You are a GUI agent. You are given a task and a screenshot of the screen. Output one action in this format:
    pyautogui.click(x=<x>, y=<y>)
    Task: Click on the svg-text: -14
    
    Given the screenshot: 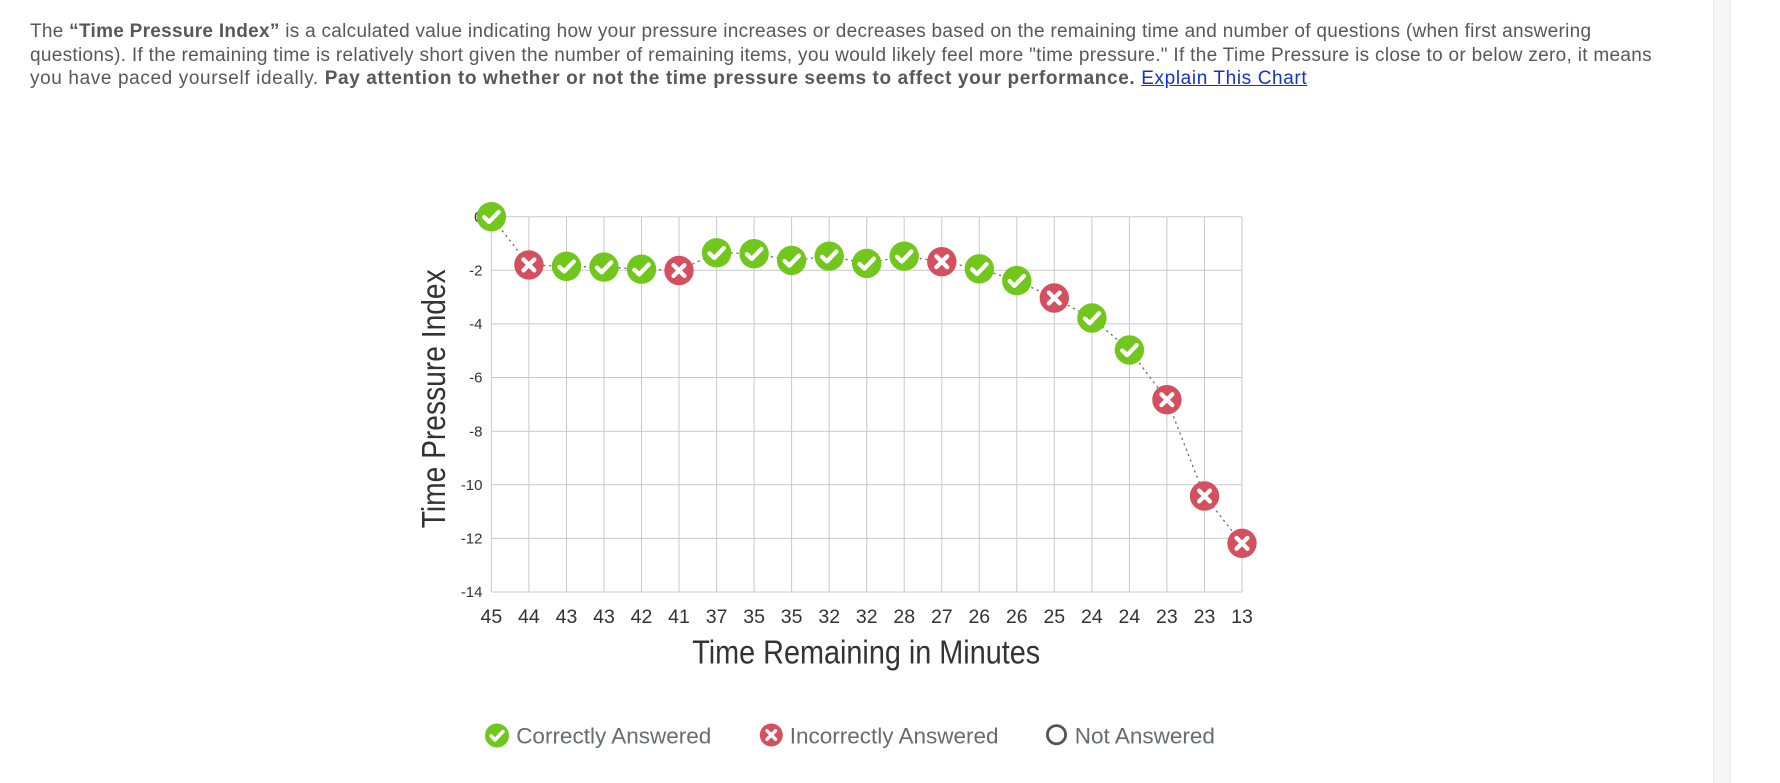 What is the action you would take?
    pyautogui.click(x=472, y=592)
    